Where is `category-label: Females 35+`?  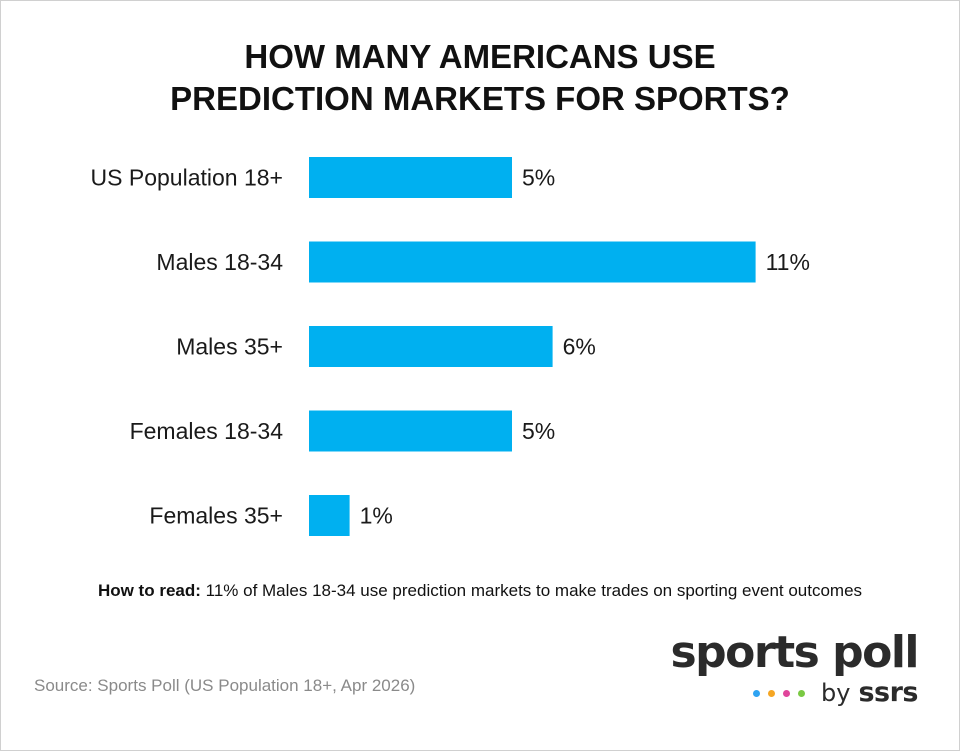 category-label: Females 35+ is located at coordinates (216, 516).